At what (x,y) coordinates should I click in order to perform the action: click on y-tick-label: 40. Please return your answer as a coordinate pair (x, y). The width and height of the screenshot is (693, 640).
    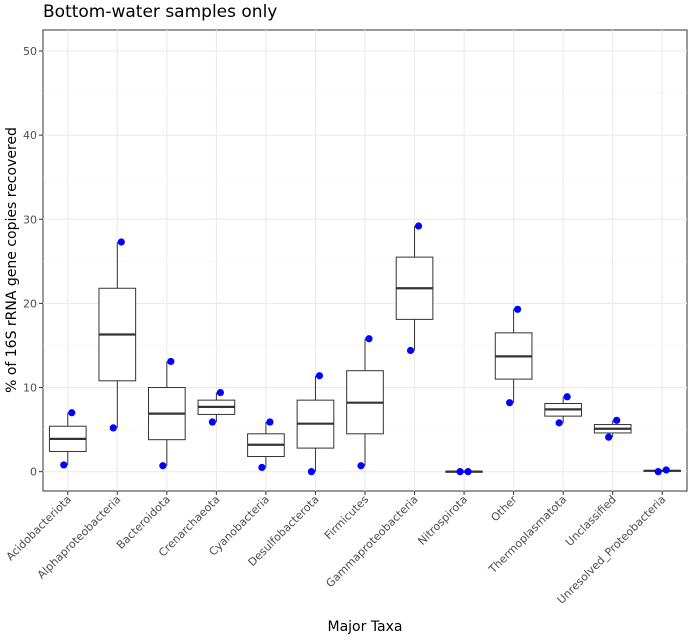
    Looking at the image, I should click on (30, 135).